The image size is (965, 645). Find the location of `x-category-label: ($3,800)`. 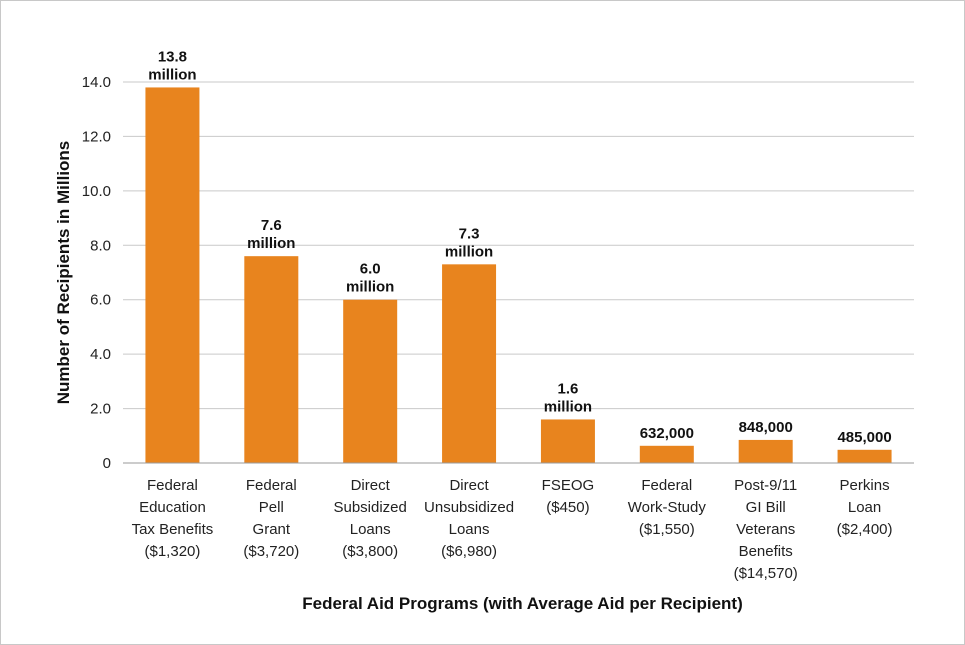

x-category-label: ($3,800) is located at coordinates (370, 551).